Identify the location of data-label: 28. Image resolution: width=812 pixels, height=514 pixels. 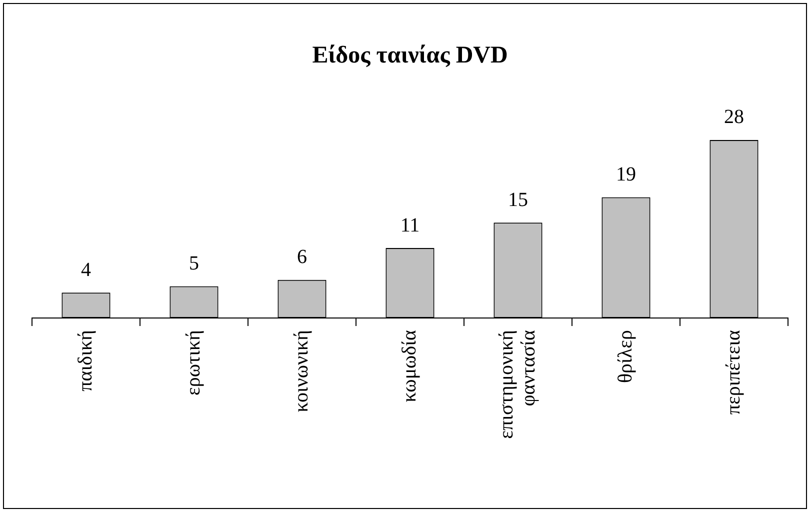
(734, 117).